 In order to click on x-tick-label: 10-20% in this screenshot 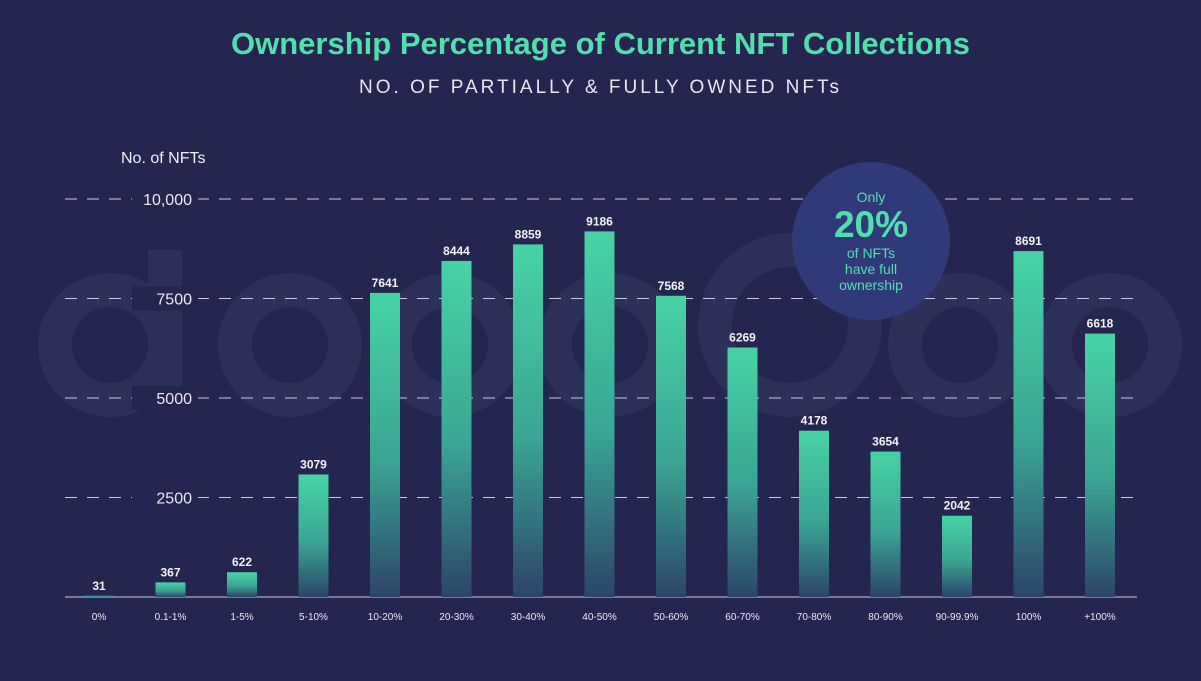, I will do `click(385, 617)`.